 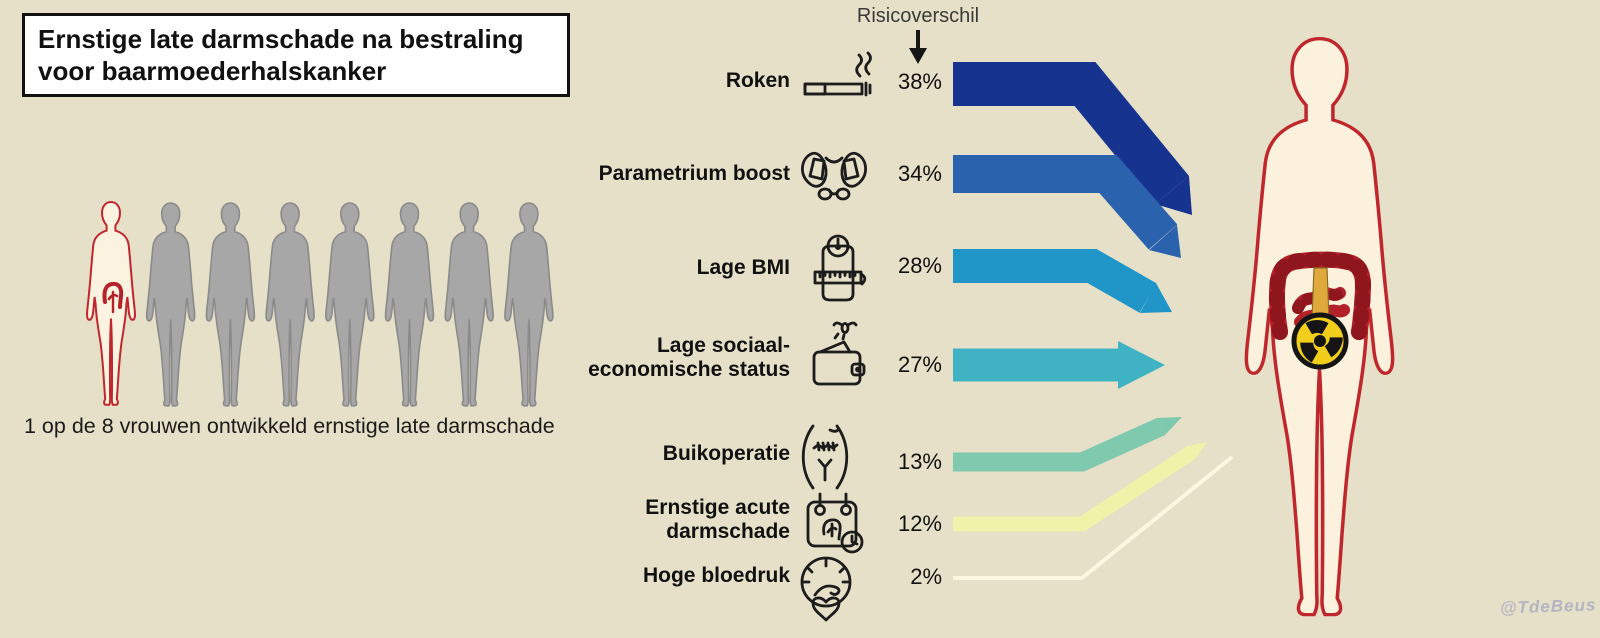 I want to click on flow-arrows, so click(x=1093, y=321).